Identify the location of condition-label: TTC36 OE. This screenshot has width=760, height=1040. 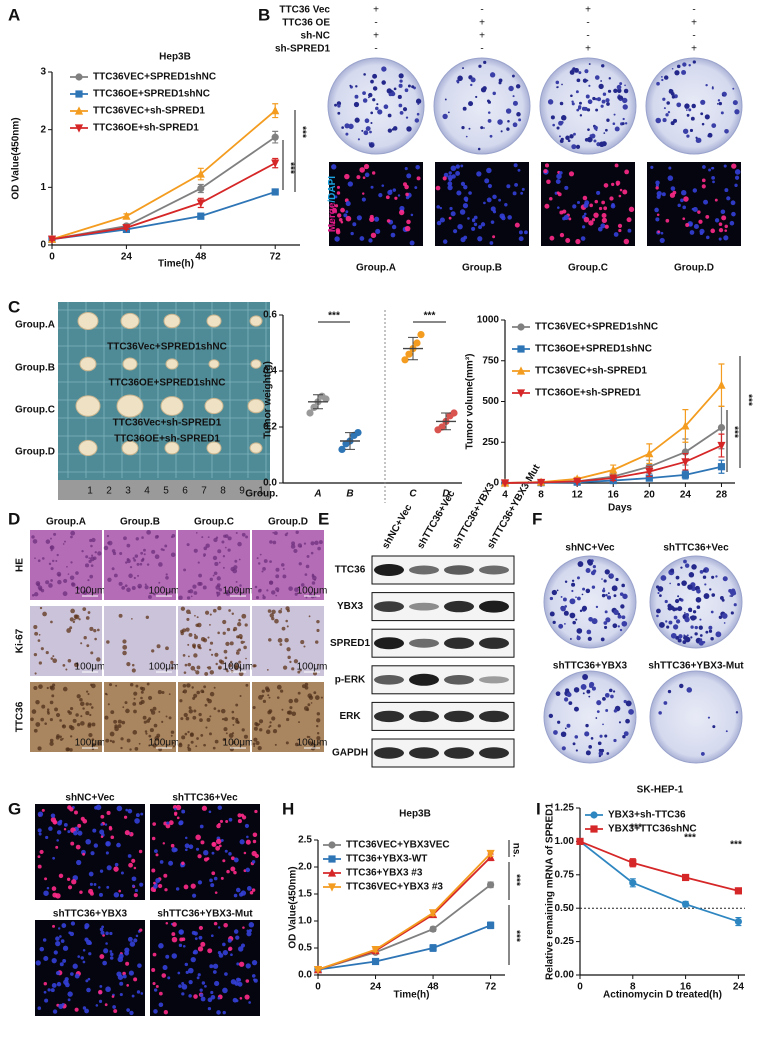
(306, 23).